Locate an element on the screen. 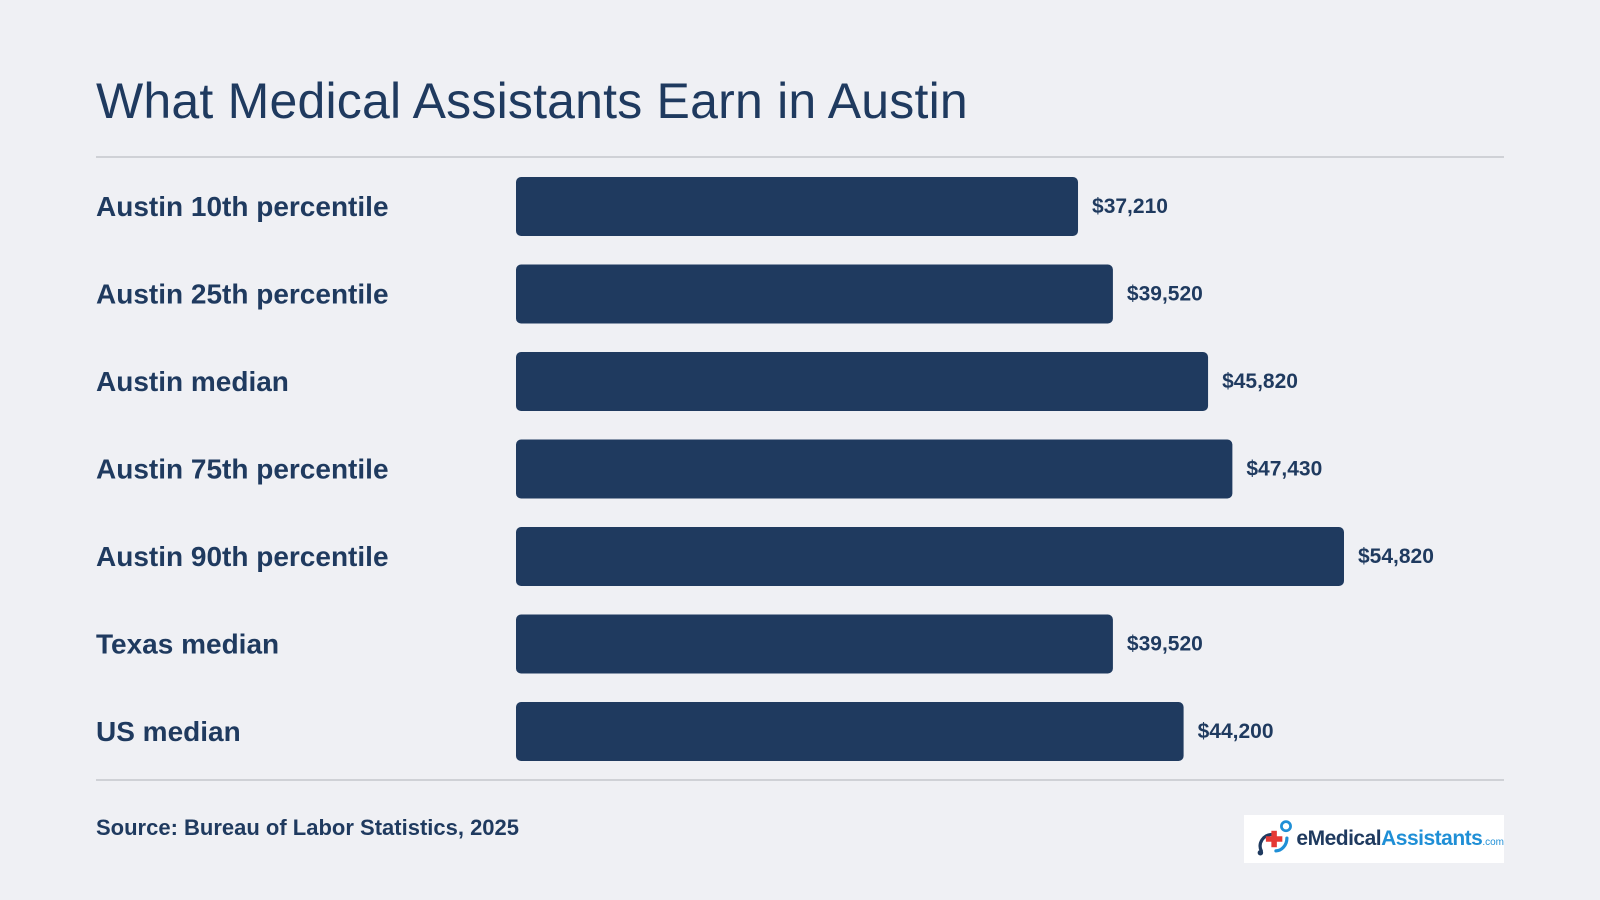 The image size is (1600, 900). chart-title: What Medical Assistants Earn in Austin is located at coordinates (532, 101).